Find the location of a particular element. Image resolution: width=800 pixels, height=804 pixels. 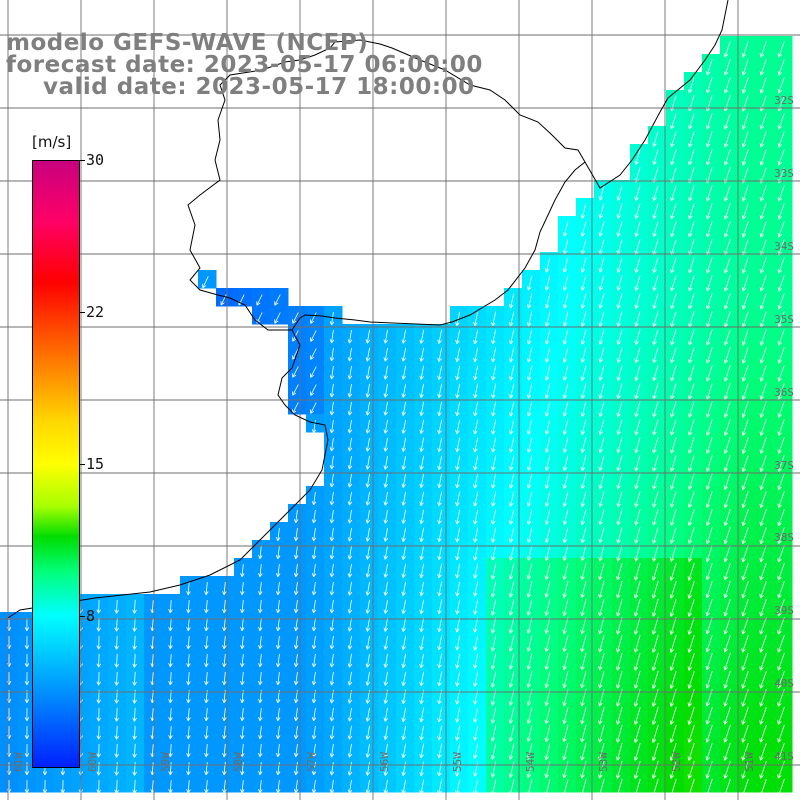

lon-label: 55W is located at coordinates (457, 762).